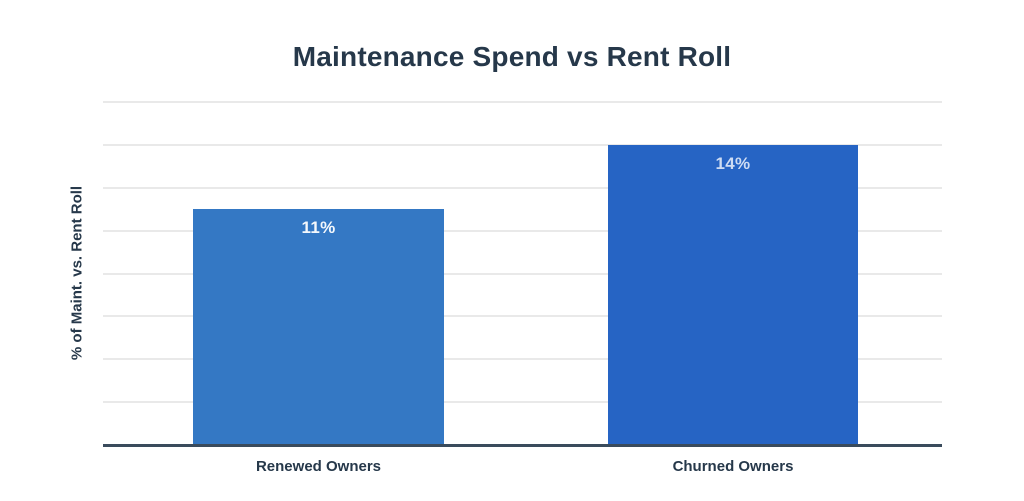  I want to click on x-category-label-renewed-owners: Renewed Owners, so click(318, 466).